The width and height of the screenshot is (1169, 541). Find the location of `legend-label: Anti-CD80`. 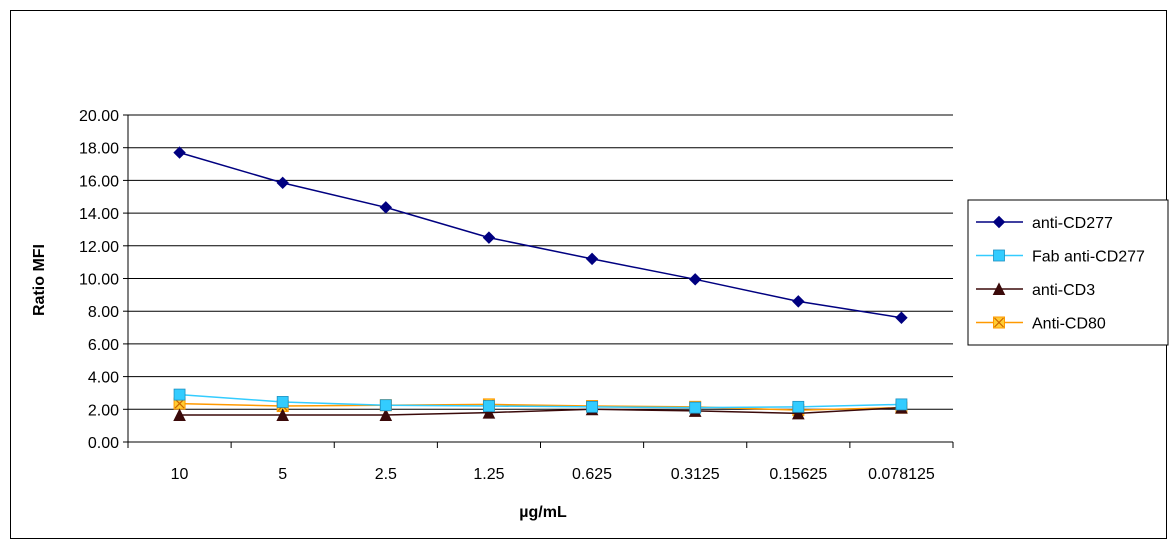

legend-label: Anti-CD80 is located at coordinates (1069, 324).